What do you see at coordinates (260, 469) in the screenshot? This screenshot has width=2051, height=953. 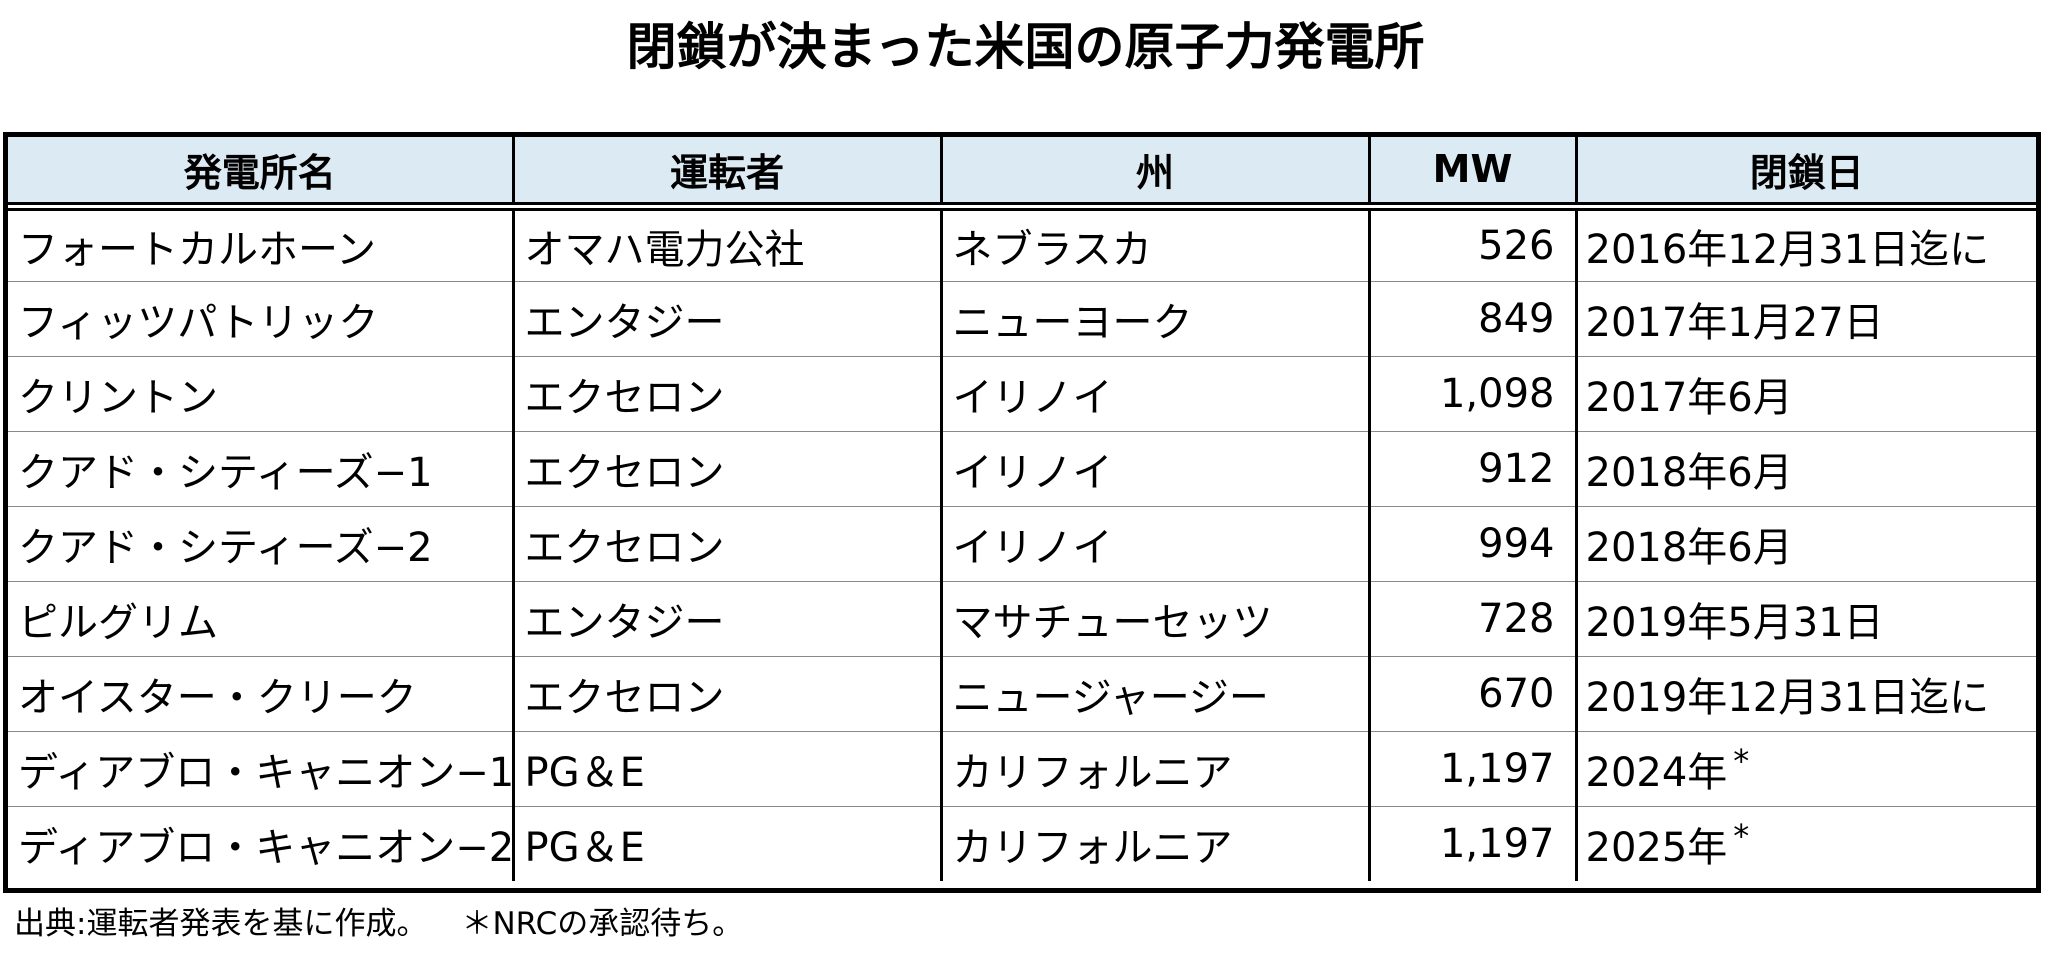 I see `cell-plant-name: クアド・シティーズ−1` at bounding box center [260, 469].